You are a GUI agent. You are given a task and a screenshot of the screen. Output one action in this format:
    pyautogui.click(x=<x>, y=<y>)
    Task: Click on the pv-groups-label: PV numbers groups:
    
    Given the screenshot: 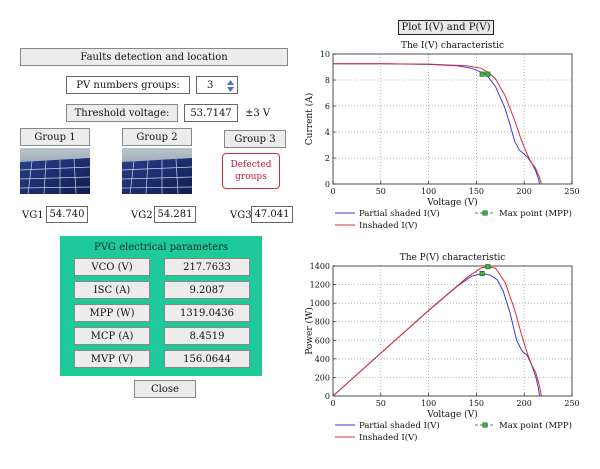 What is the action you would take?
    pyautogui.click(x=128, y=85)
    